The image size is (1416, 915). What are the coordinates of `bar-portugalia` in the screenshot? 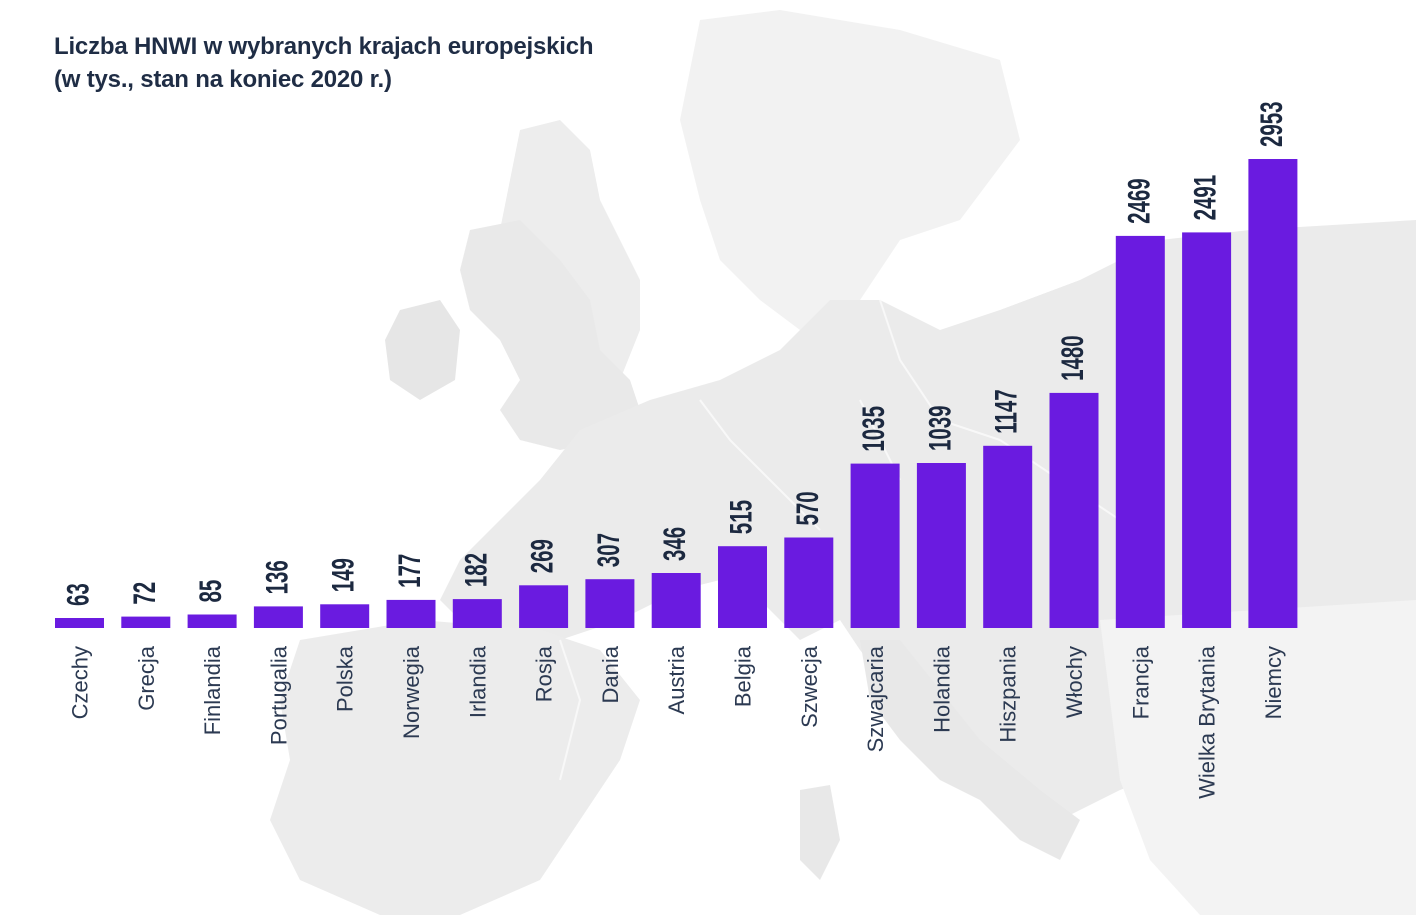 It's located at (278, 617).